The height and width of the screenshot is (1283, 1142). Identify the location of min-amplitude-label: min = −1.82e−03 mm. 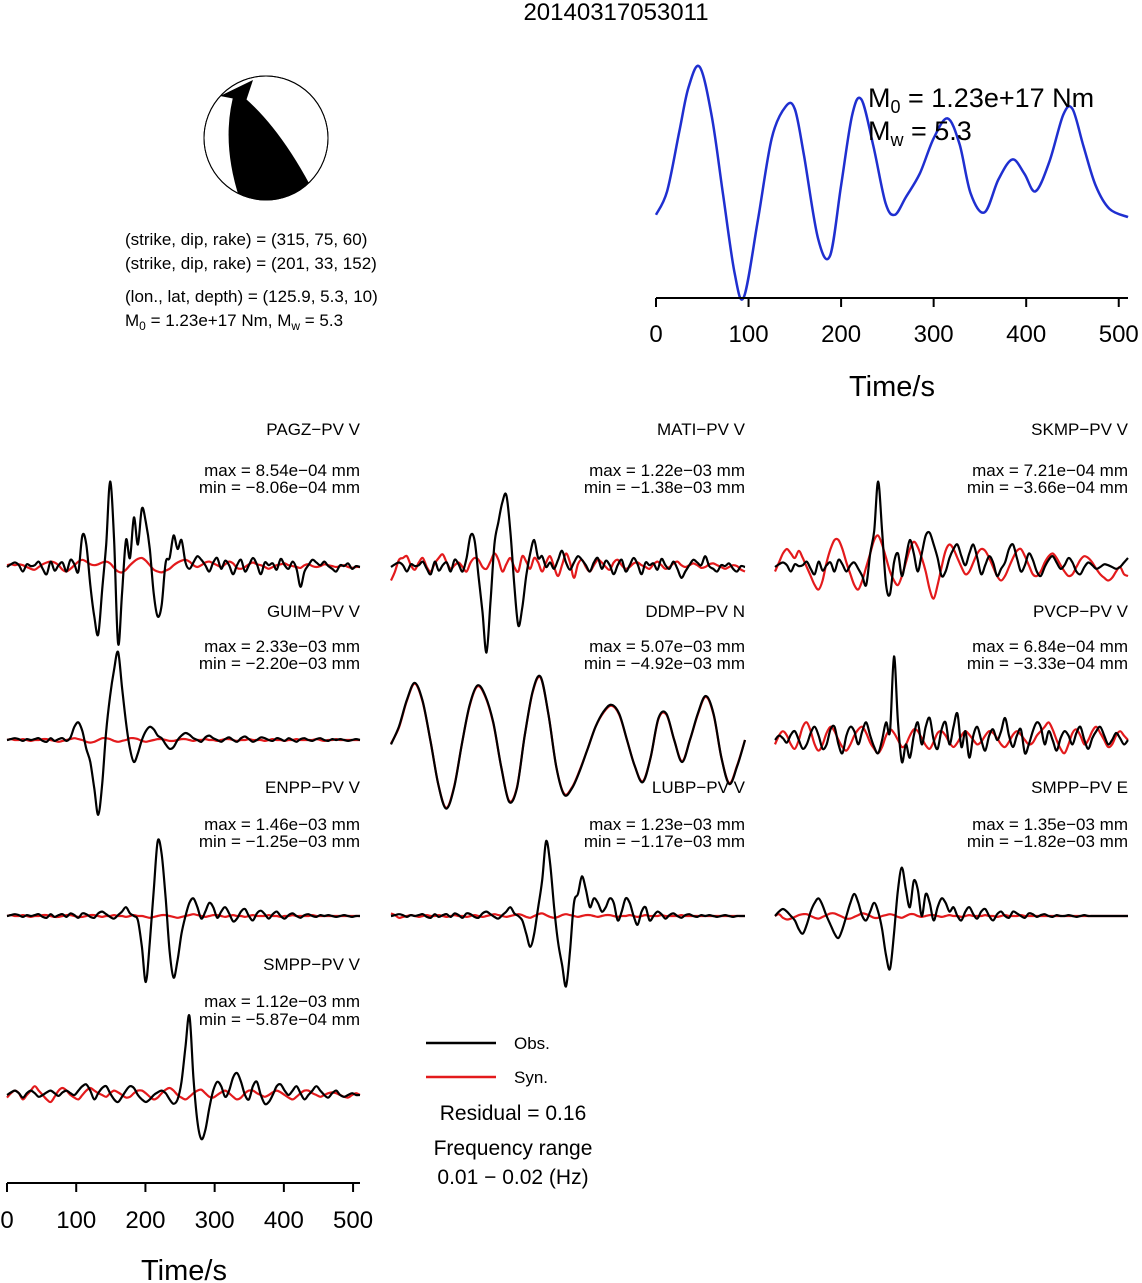
(1047, 841).